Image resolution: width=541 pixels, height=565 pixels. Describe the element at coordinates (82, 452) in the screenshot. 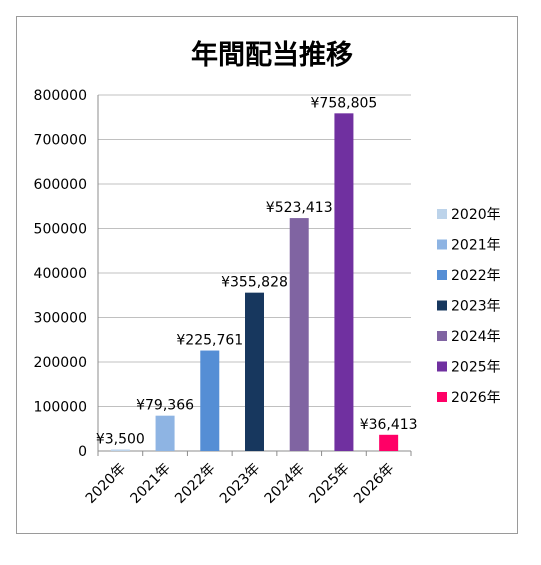

I see `y-tick-label: 0` at that location.